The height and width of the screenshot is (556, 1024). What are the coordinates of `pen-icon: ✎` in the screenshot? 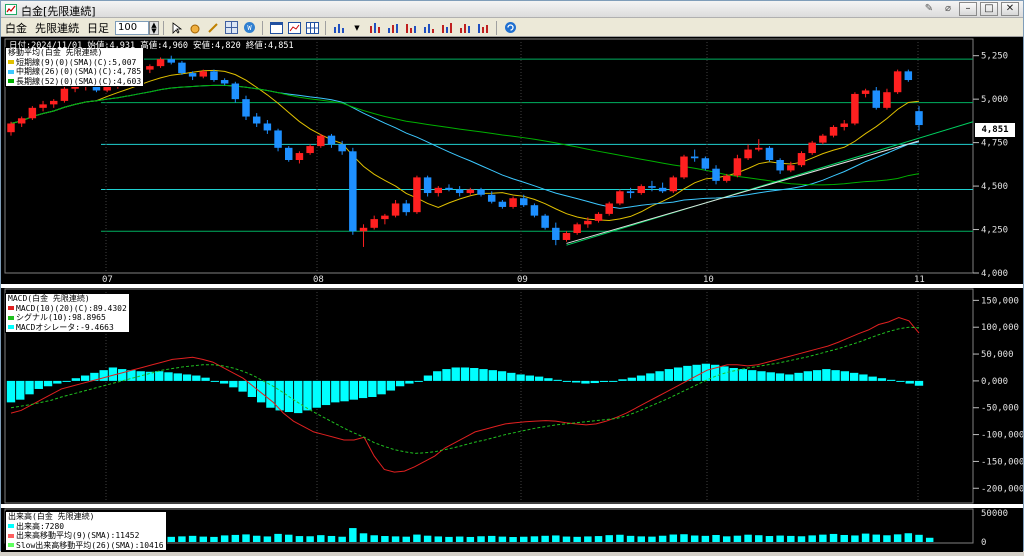 It's located at (929, 8).